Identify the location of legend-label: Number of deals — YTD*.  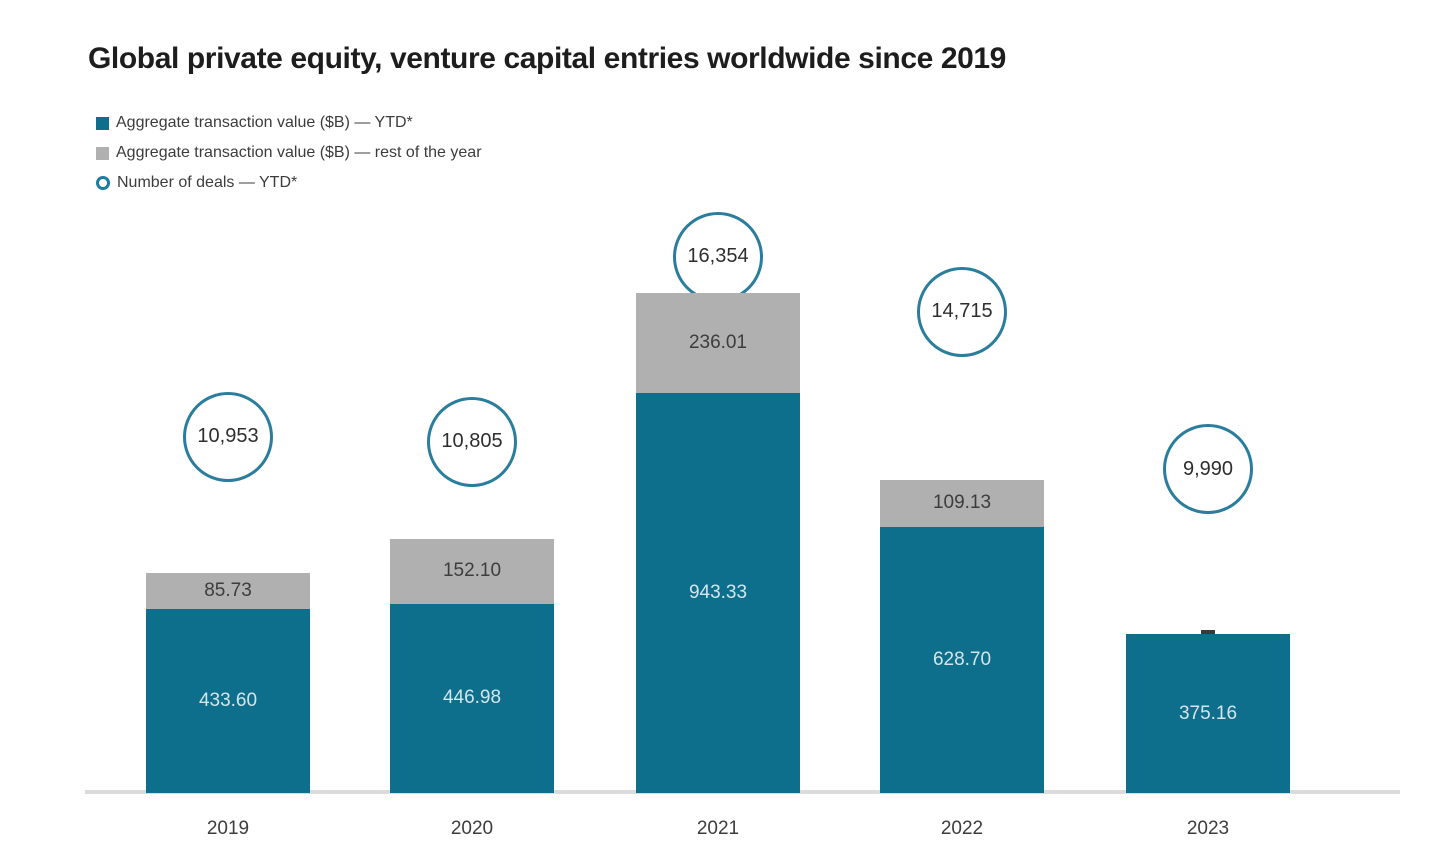
(207, 182).